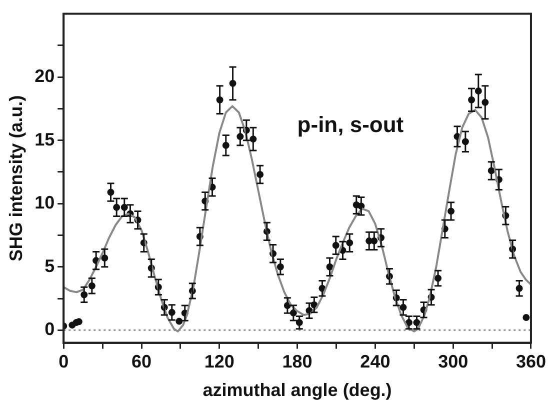  I want to click on y-tick-label: 5, so click(49, 266).